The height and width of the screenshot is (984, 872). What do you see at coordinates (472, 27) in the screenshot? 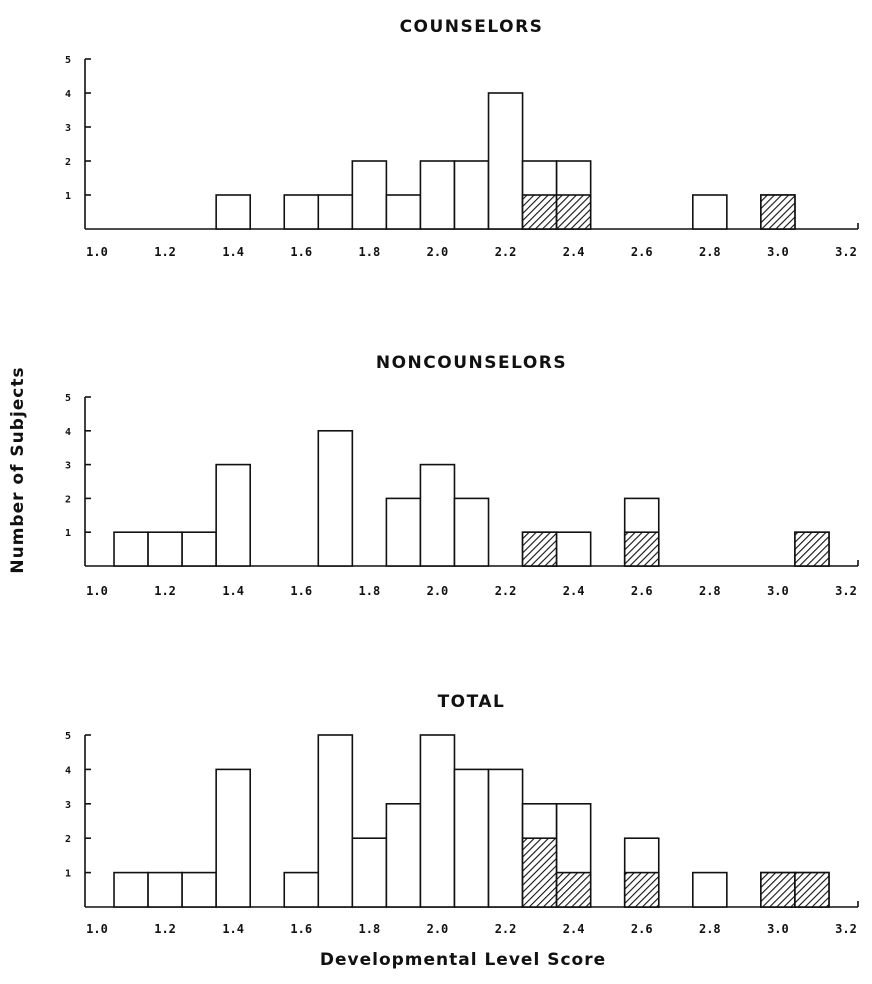
I see `panel-title: COUNSELORS` at bounding box center [472, 27].